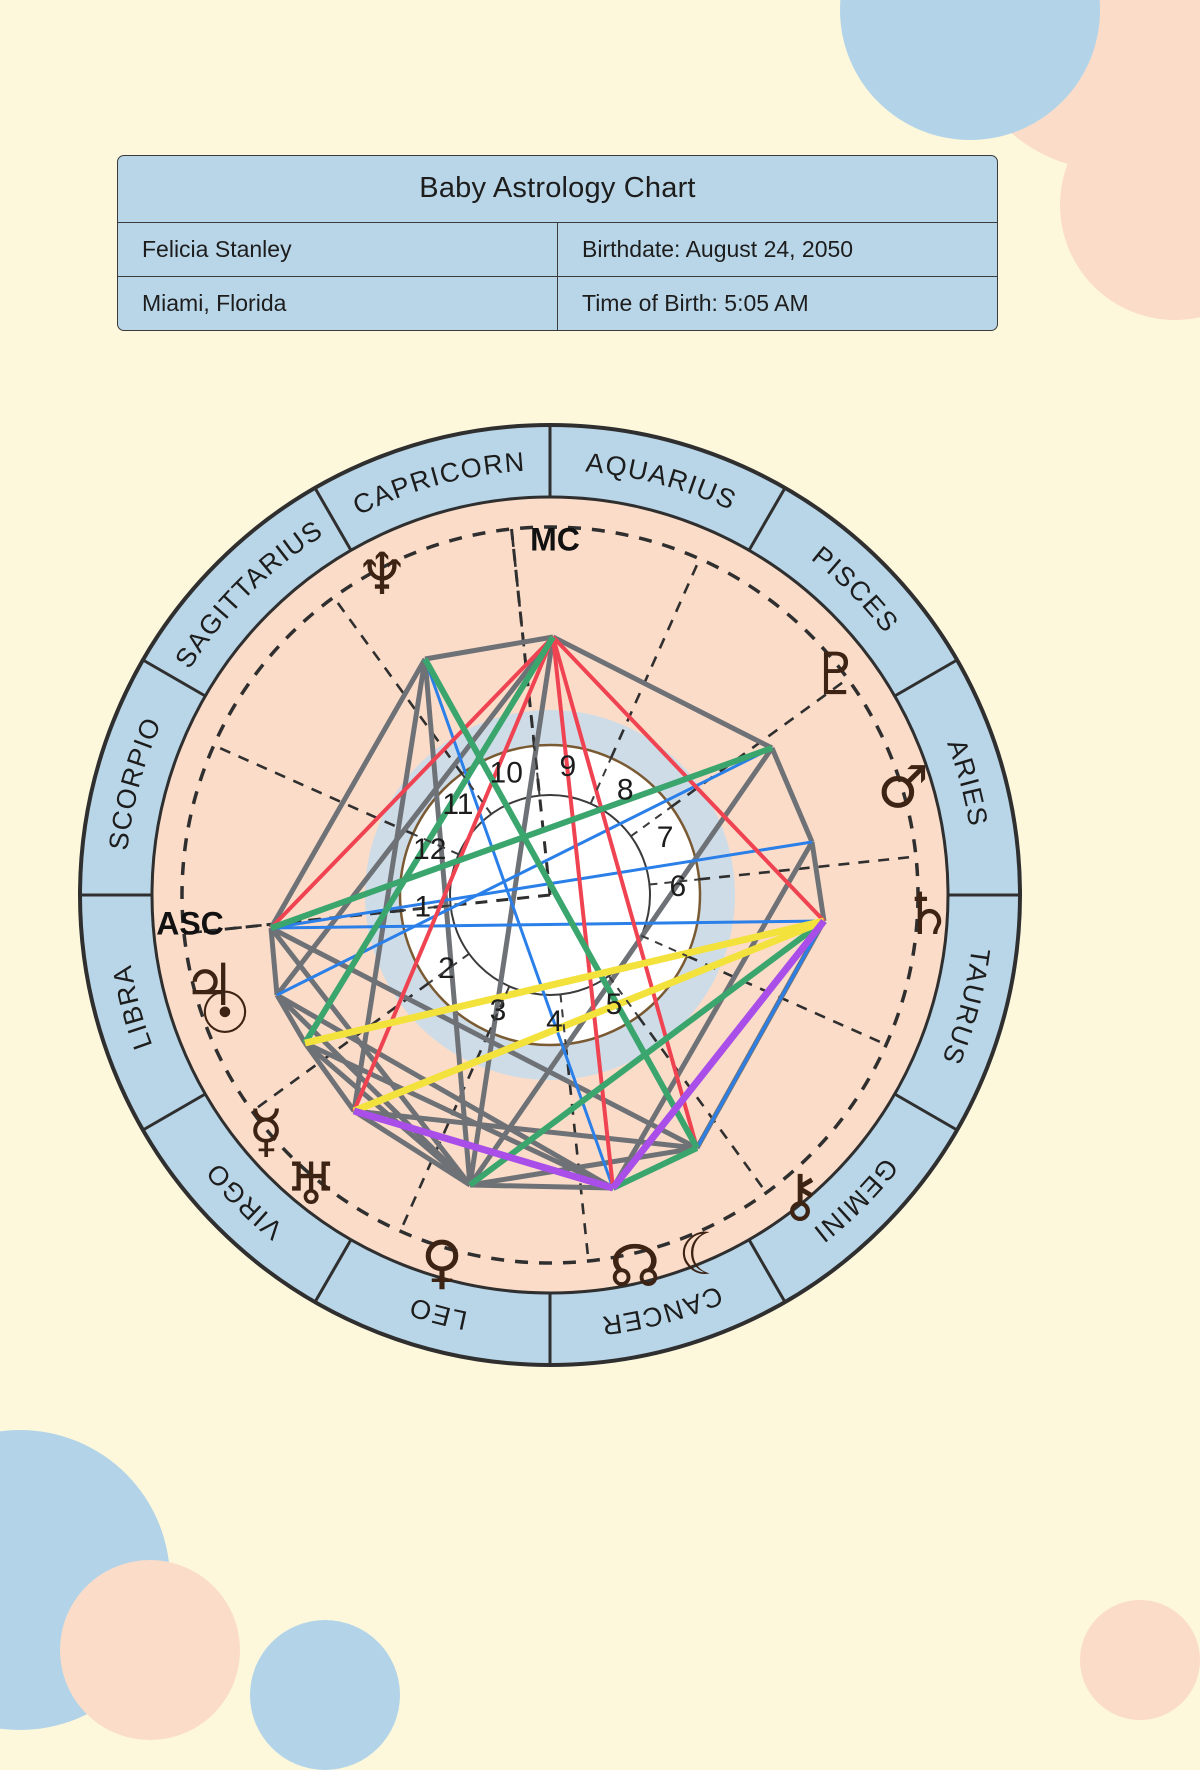  Describe the element at coordinates (718, 249) in the screenshot. I see `birthdate: Birthdate: August 24, 2050` at that location.